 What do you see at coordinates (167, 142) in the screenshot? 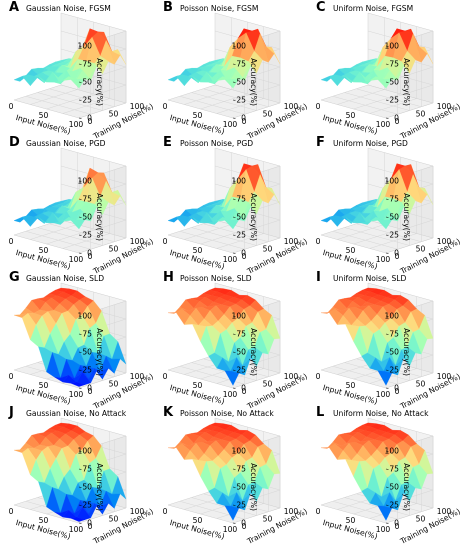
I see `panel-letter: E` at bounding box center [167, 142].